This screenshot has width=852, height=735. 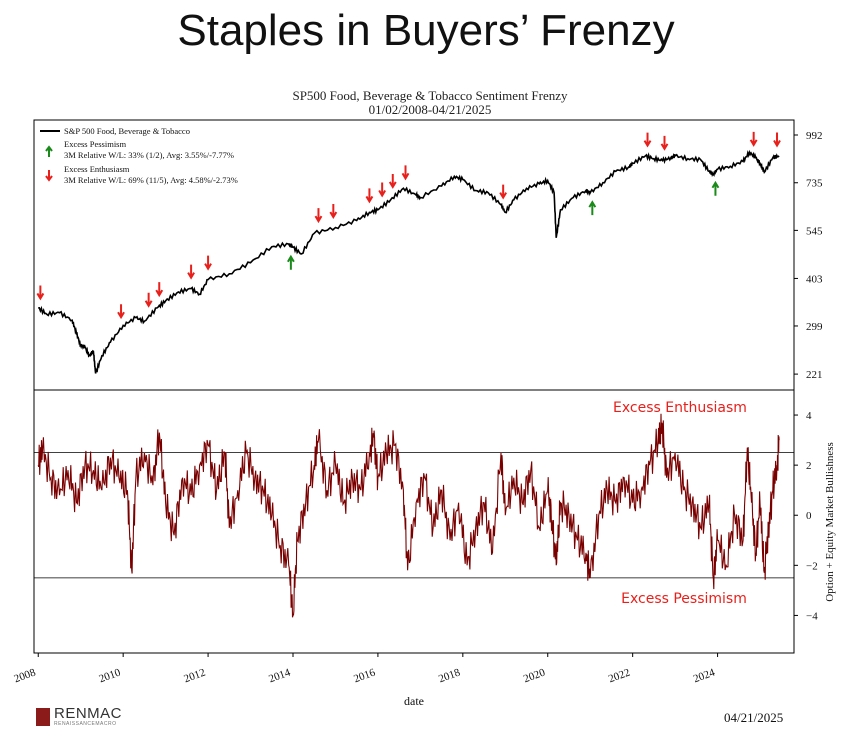 What do you see at coordinates (814, 136) in the screenshot?
I see `price-y-tick-label: 992` at bounding box center [814, 136].